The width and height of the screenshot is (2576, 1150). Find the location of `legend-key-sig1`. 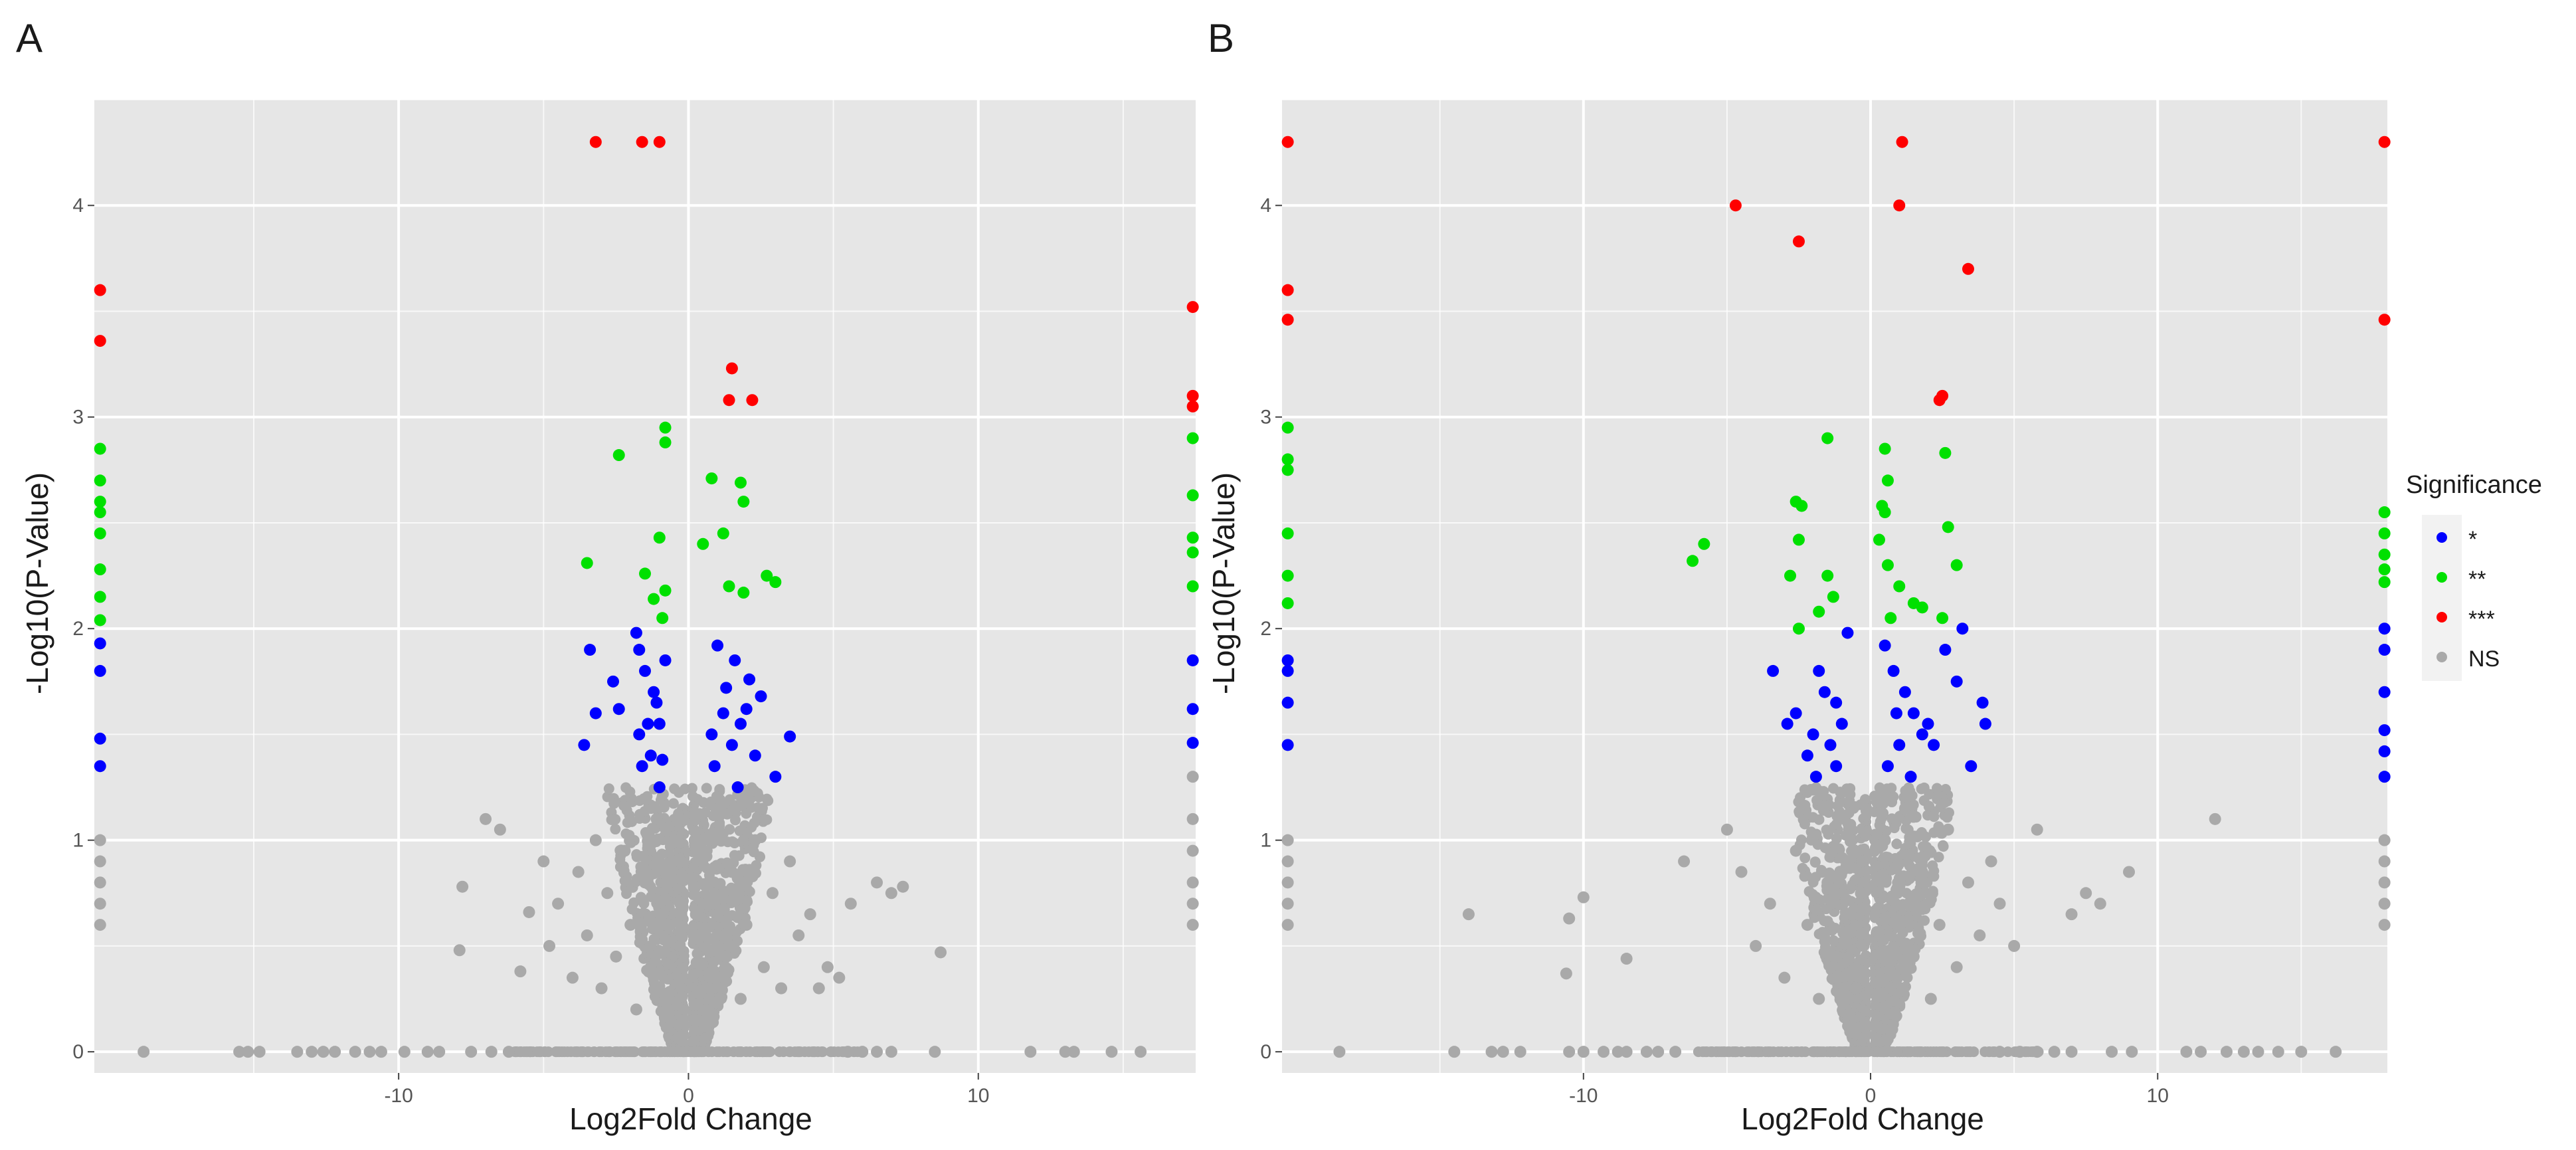

legend-key-sig1 is located at coordinates (2442, 537).